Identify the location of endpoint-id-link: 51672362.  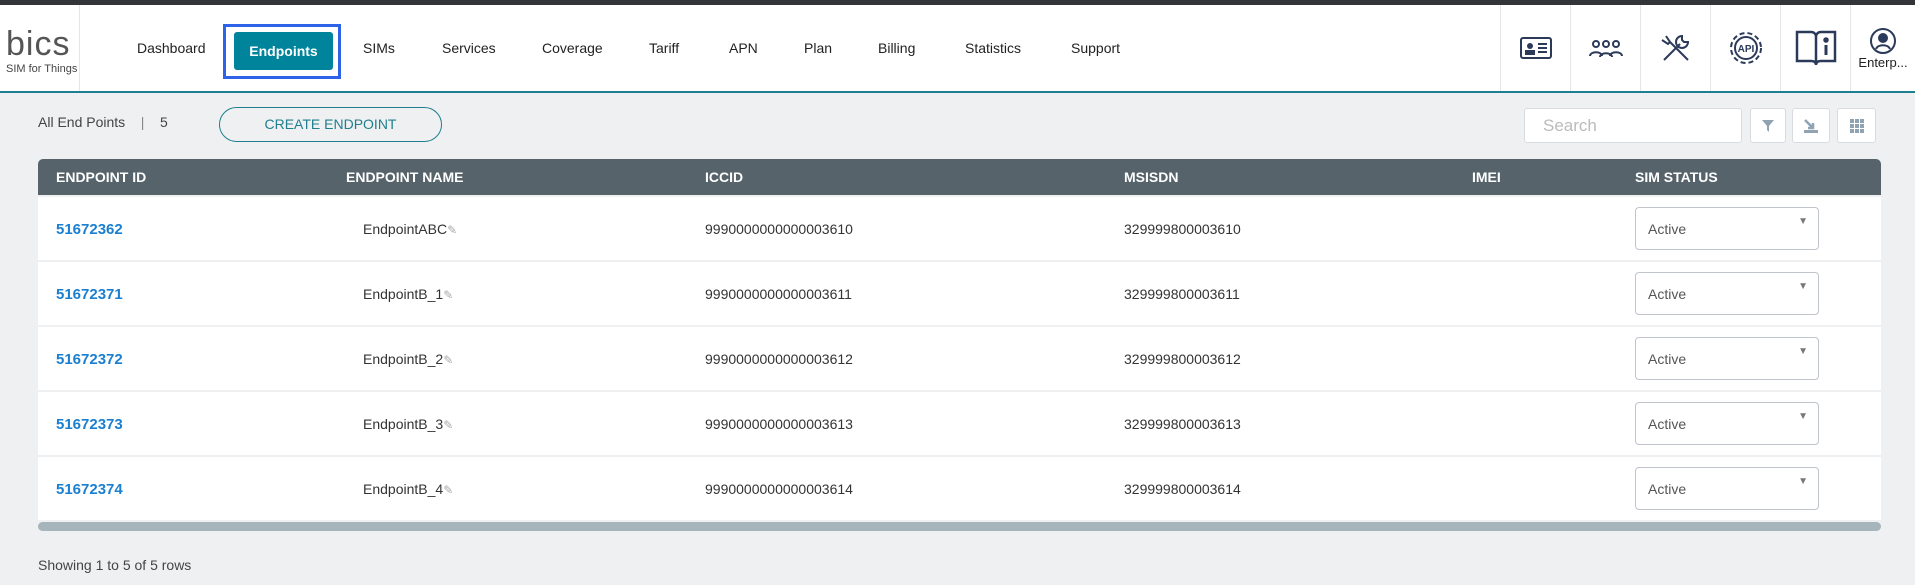
(89, 229).